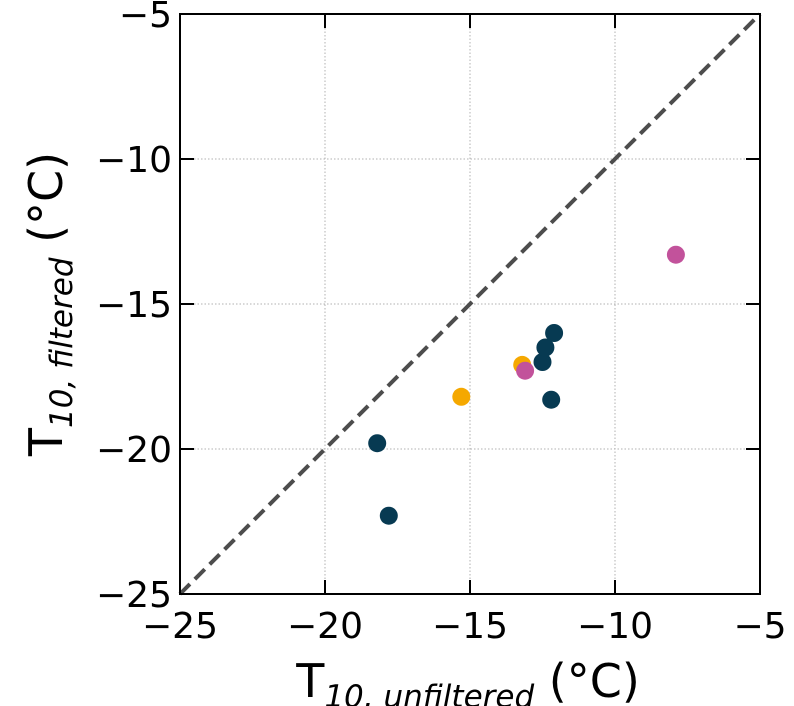 The height and width of the screenshot is (706, 794). What do you see at coordinates (310, 680) in the screenshot?
I see `x-axis-label-main: T` at bounding box center [310, 680].